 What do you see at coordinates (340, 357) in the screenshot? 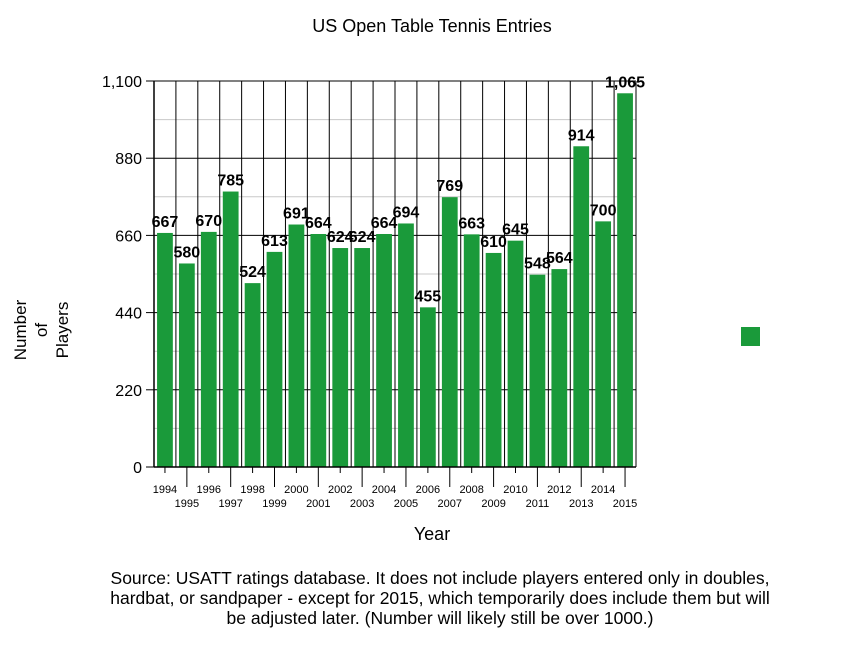
I see `bar-2002` at bounding box center [340, 357].